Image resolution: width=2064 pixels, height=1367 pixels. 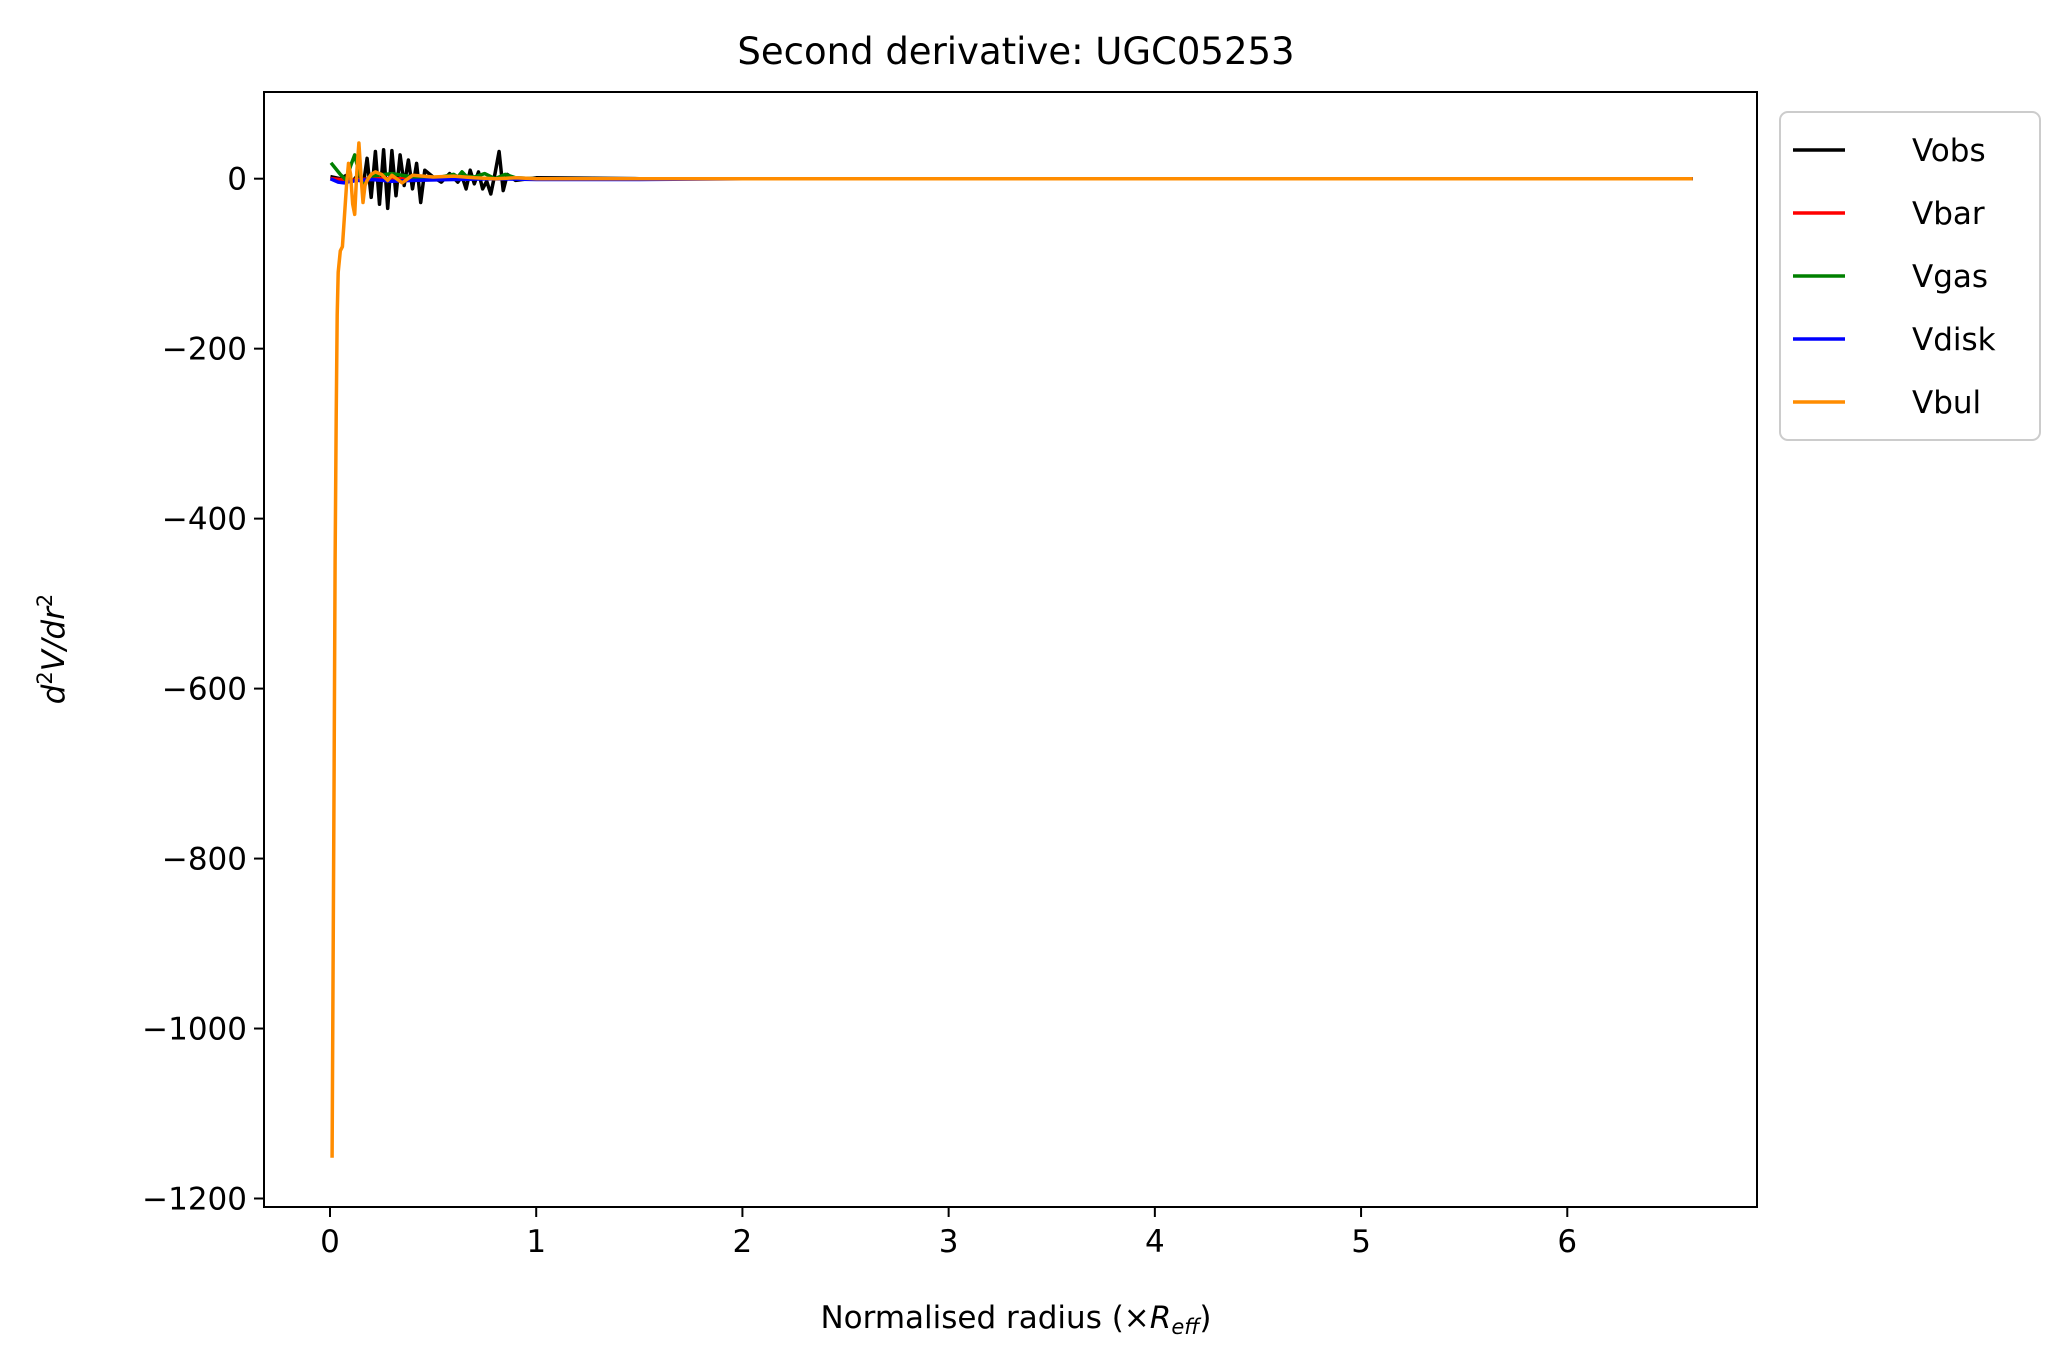 What do you see at coordinates (1567, 1242) in the screenshot?
I see `x-tick-label: 6` at bounding box center [1567, 1242].